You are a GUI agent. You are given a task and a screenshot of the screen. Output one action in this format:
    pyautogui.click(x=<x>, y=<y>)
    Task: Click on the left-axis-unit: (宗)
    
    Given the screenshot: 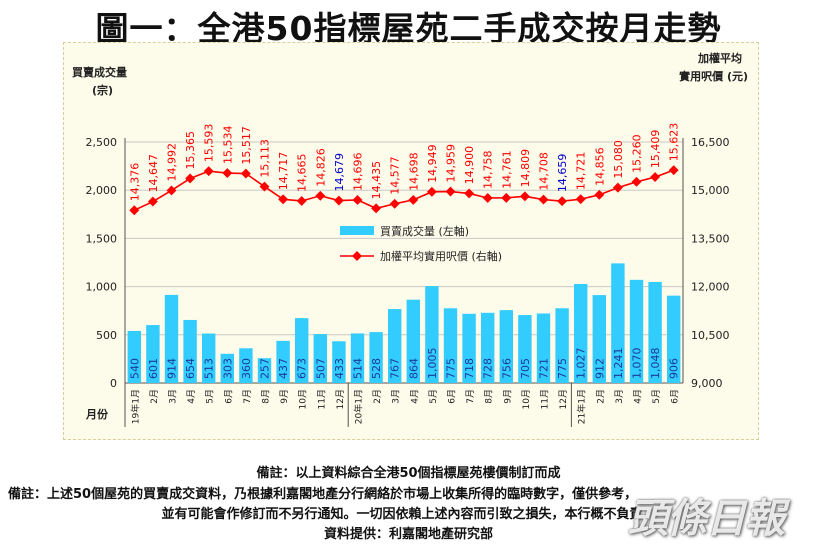 What is the action you would take?
    pyautogui.click(x=102, y=90)
    